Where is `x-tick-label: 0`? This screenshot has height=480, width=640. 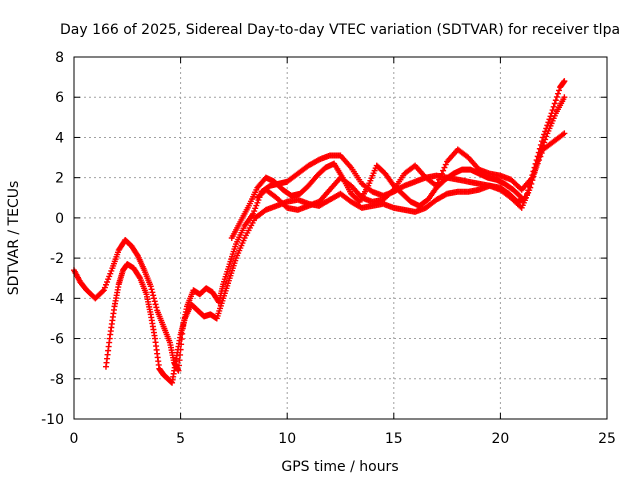 x-tick-label: 0 is located at coordinates (74, 439).